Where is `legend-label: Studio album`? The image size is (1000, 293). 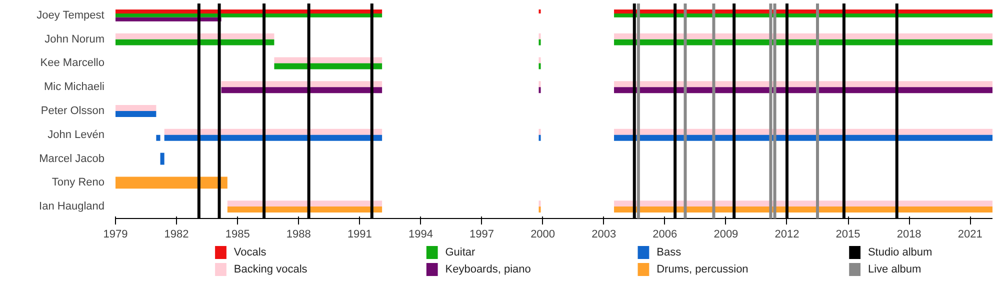 legend-label: Studio album is located at coordinates (900, 252).